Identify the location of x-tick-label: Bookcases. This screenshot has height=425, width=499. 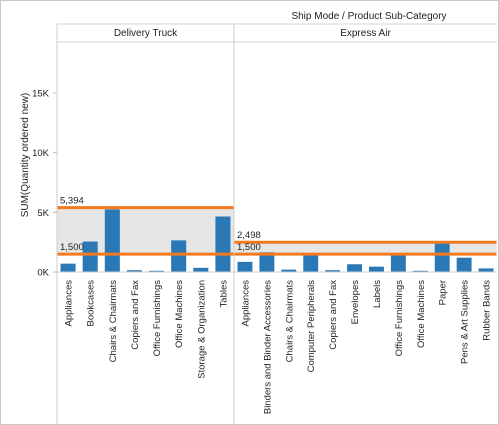
(91, 303).